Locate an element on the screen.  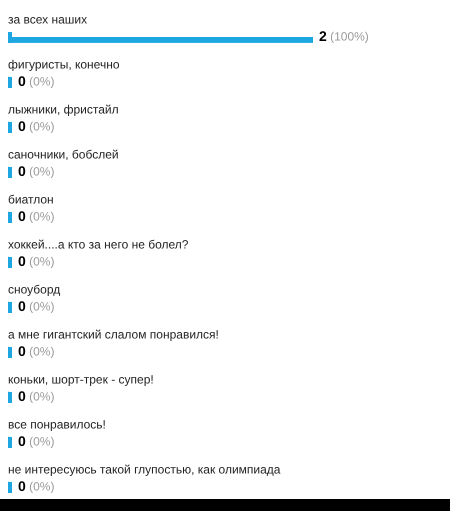
y-tick-label: хоккей....а кто за него не болел? is located at coordinates (98, 244).